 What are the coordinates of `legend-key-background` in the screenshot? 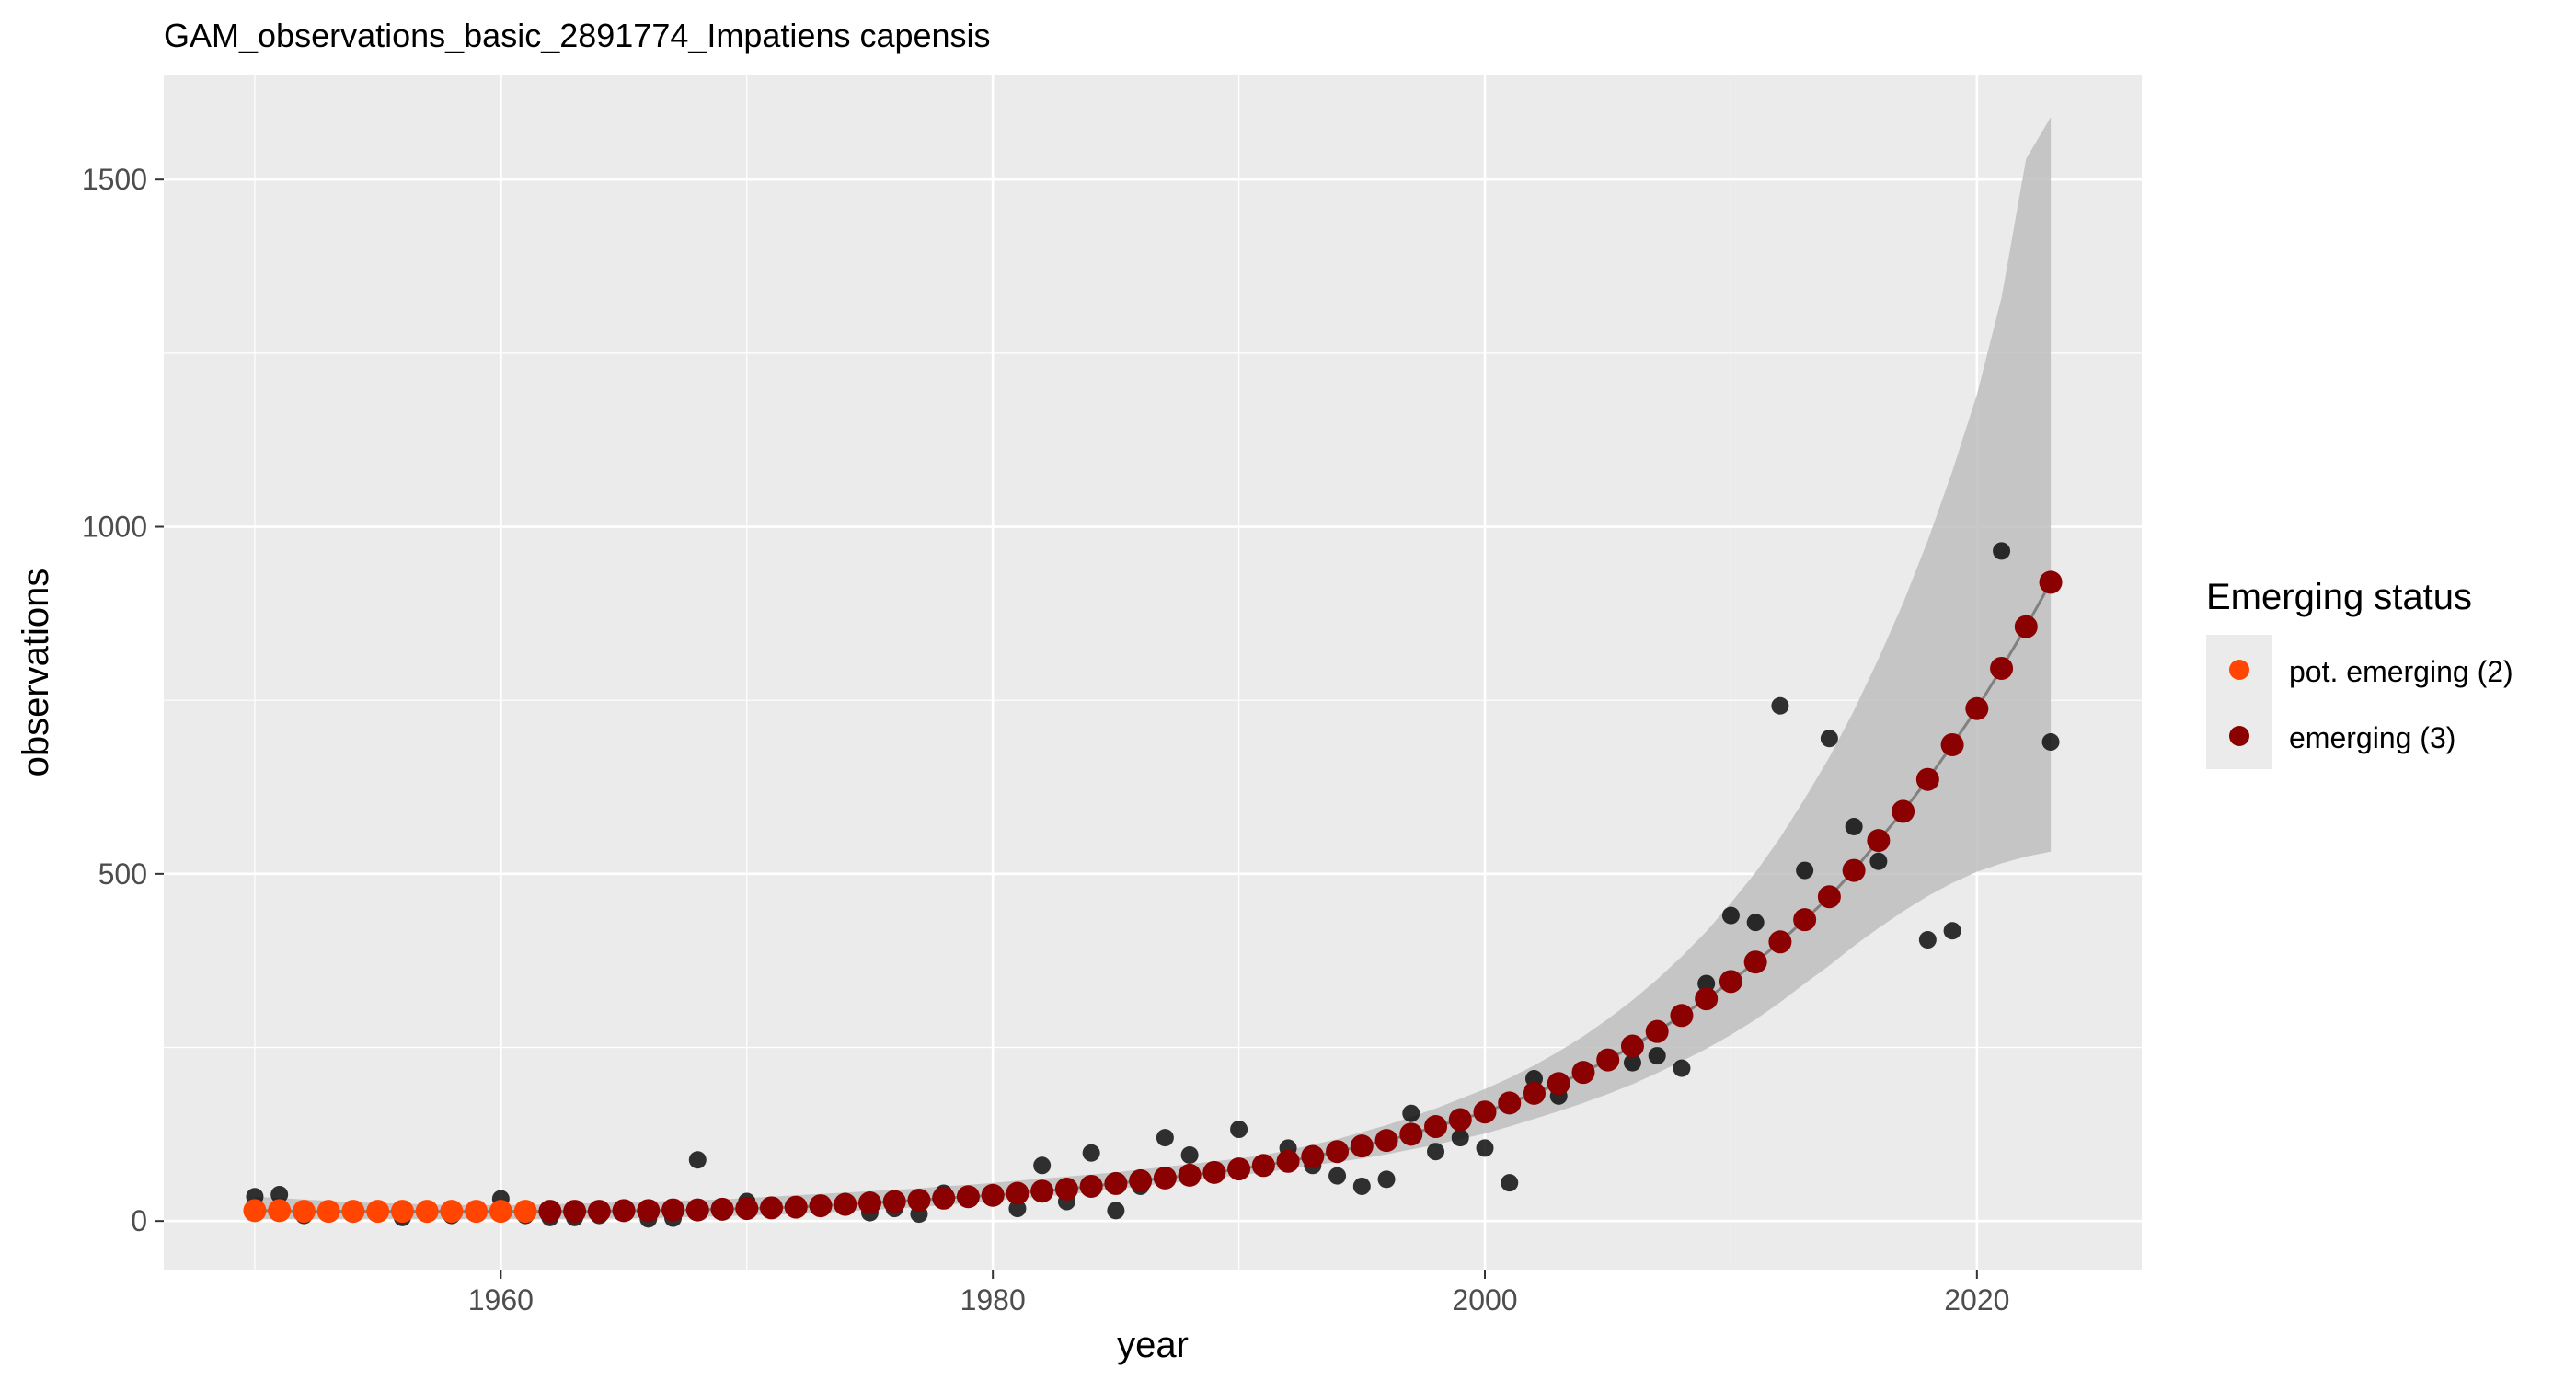 It's located at (2239, 702).